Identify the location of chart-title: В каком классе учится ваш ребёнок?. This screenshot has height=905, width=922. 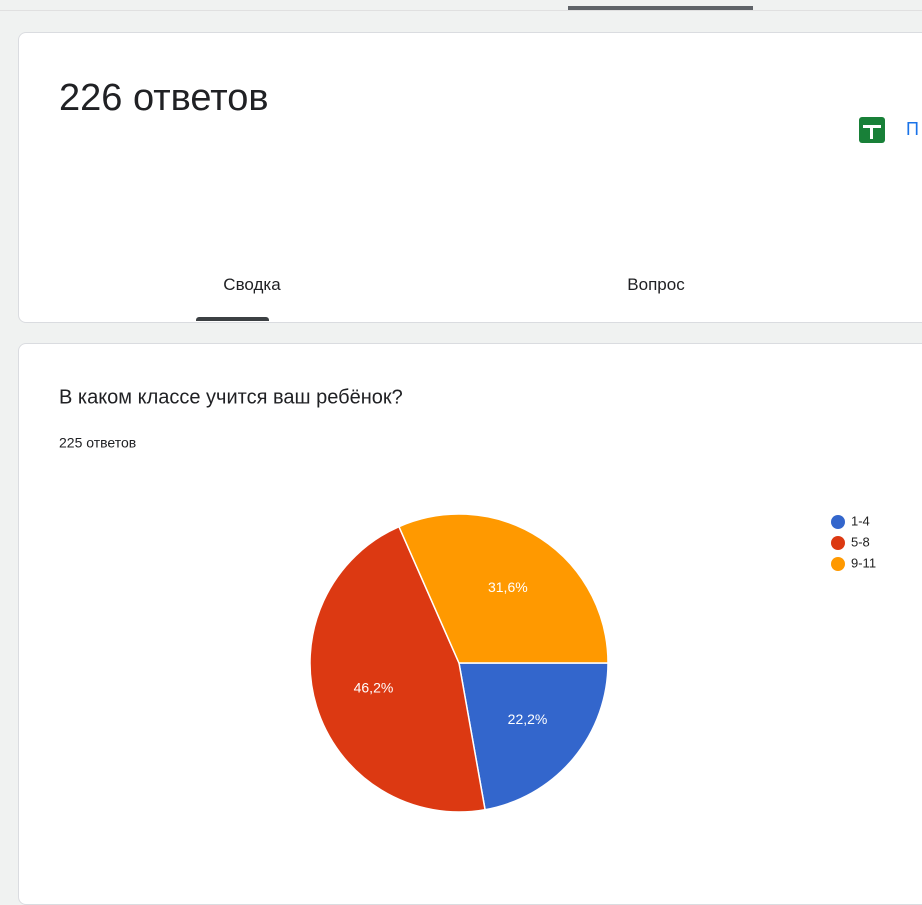
(231, 397).